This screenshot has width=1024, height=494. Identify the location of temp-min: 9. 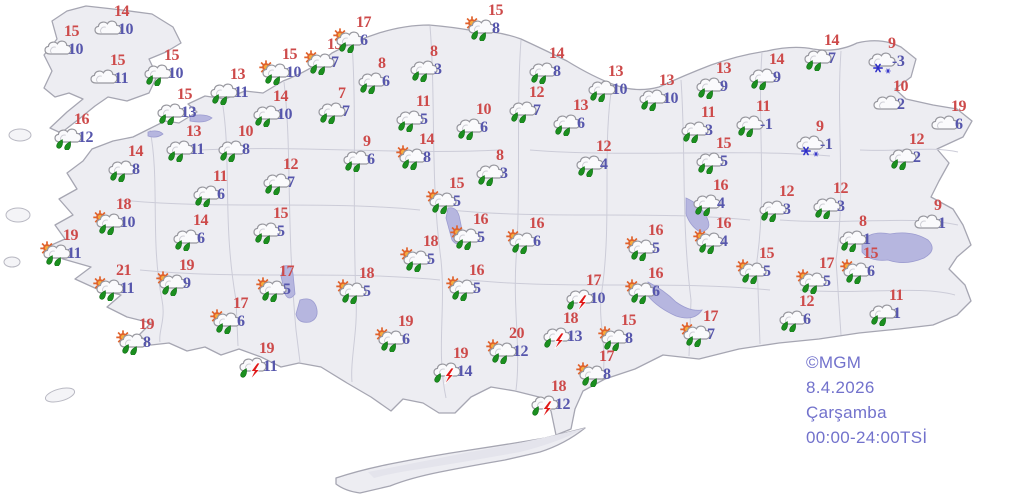
(724, 86).